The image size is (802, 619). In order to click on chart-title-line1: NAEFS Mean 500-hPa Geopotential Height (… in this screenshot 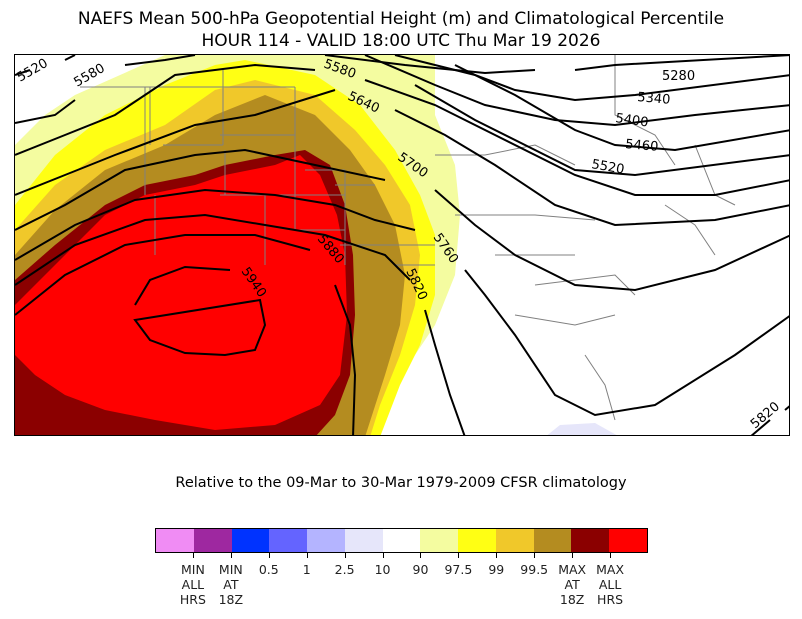, I will do `click(401, 19)`.